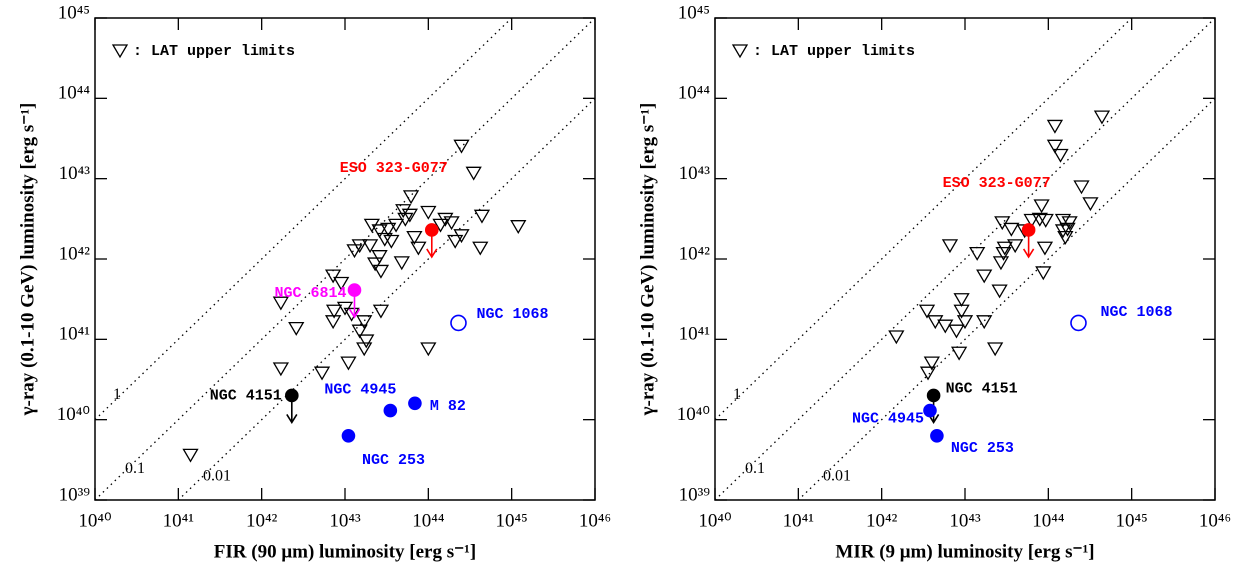  I want to click on x-tick-label: 10⁴², so click(882, 520).